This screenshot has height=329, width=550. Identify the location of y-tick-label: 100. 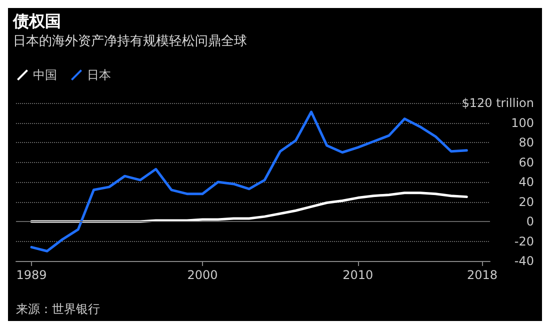
(522, 123).